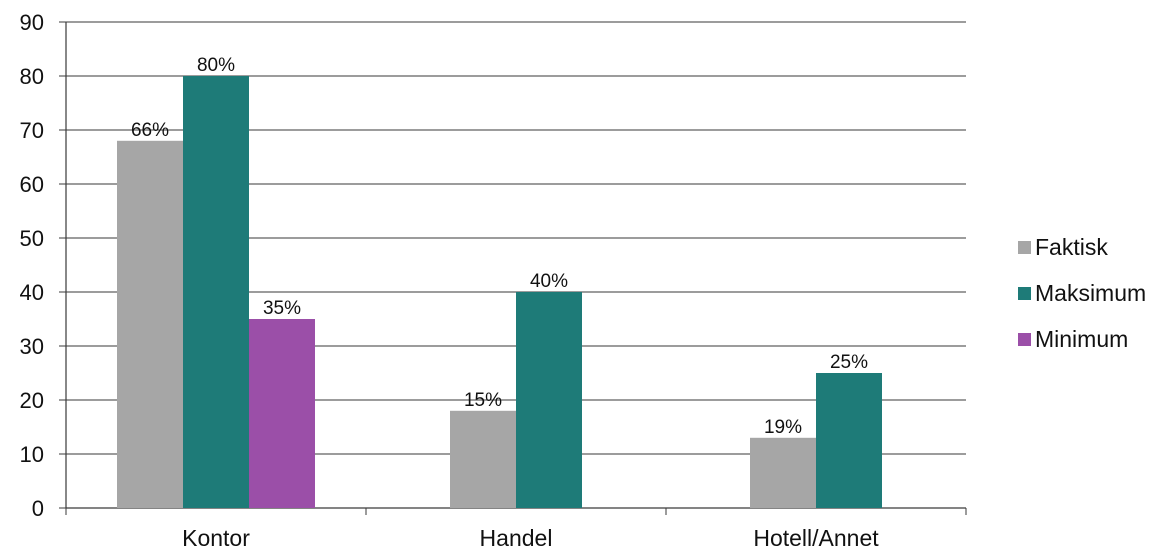 The width and height of the screenshot is (1172, 554). Describe the element at coordinates (32, 238) in the screenshot. I see `y-tick-label-50: 50` at that location.